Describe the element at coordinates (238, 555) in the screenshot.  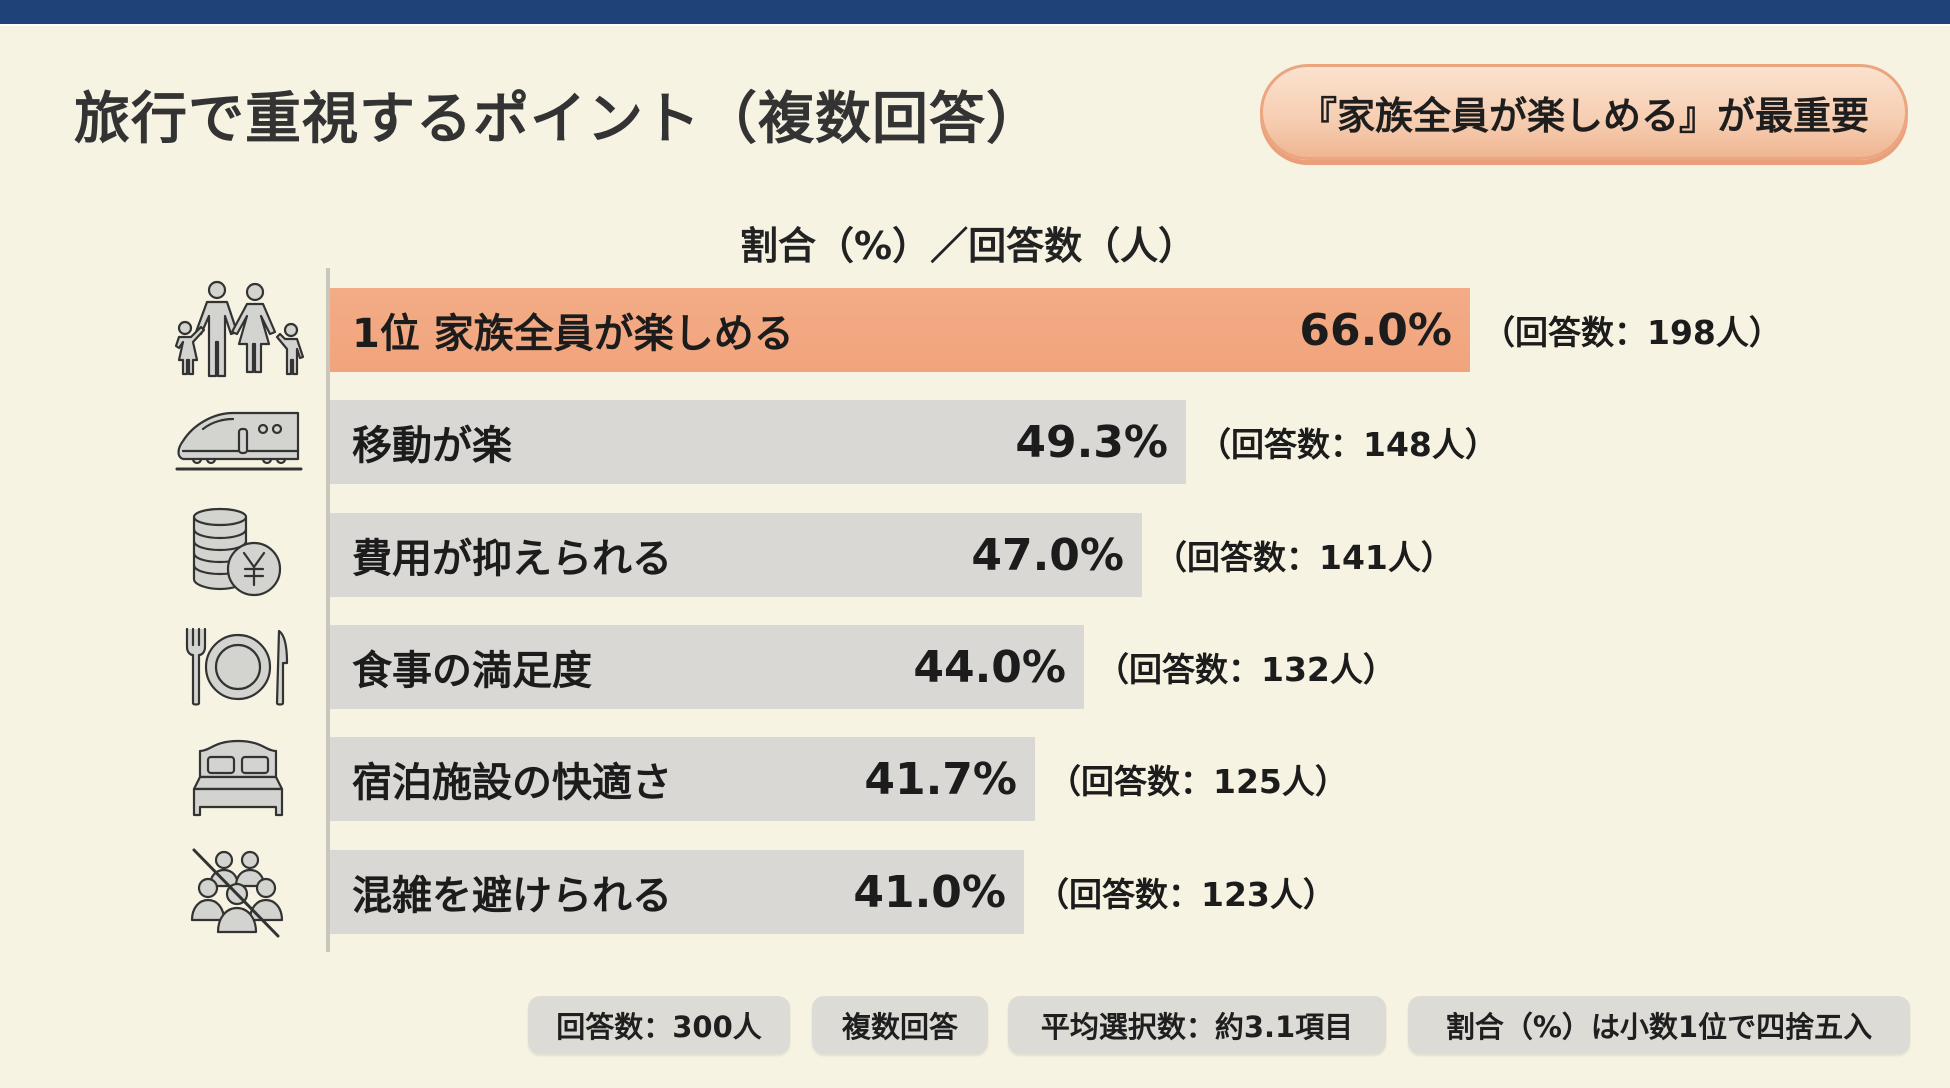
I see `yen-coins-icon` at that location.